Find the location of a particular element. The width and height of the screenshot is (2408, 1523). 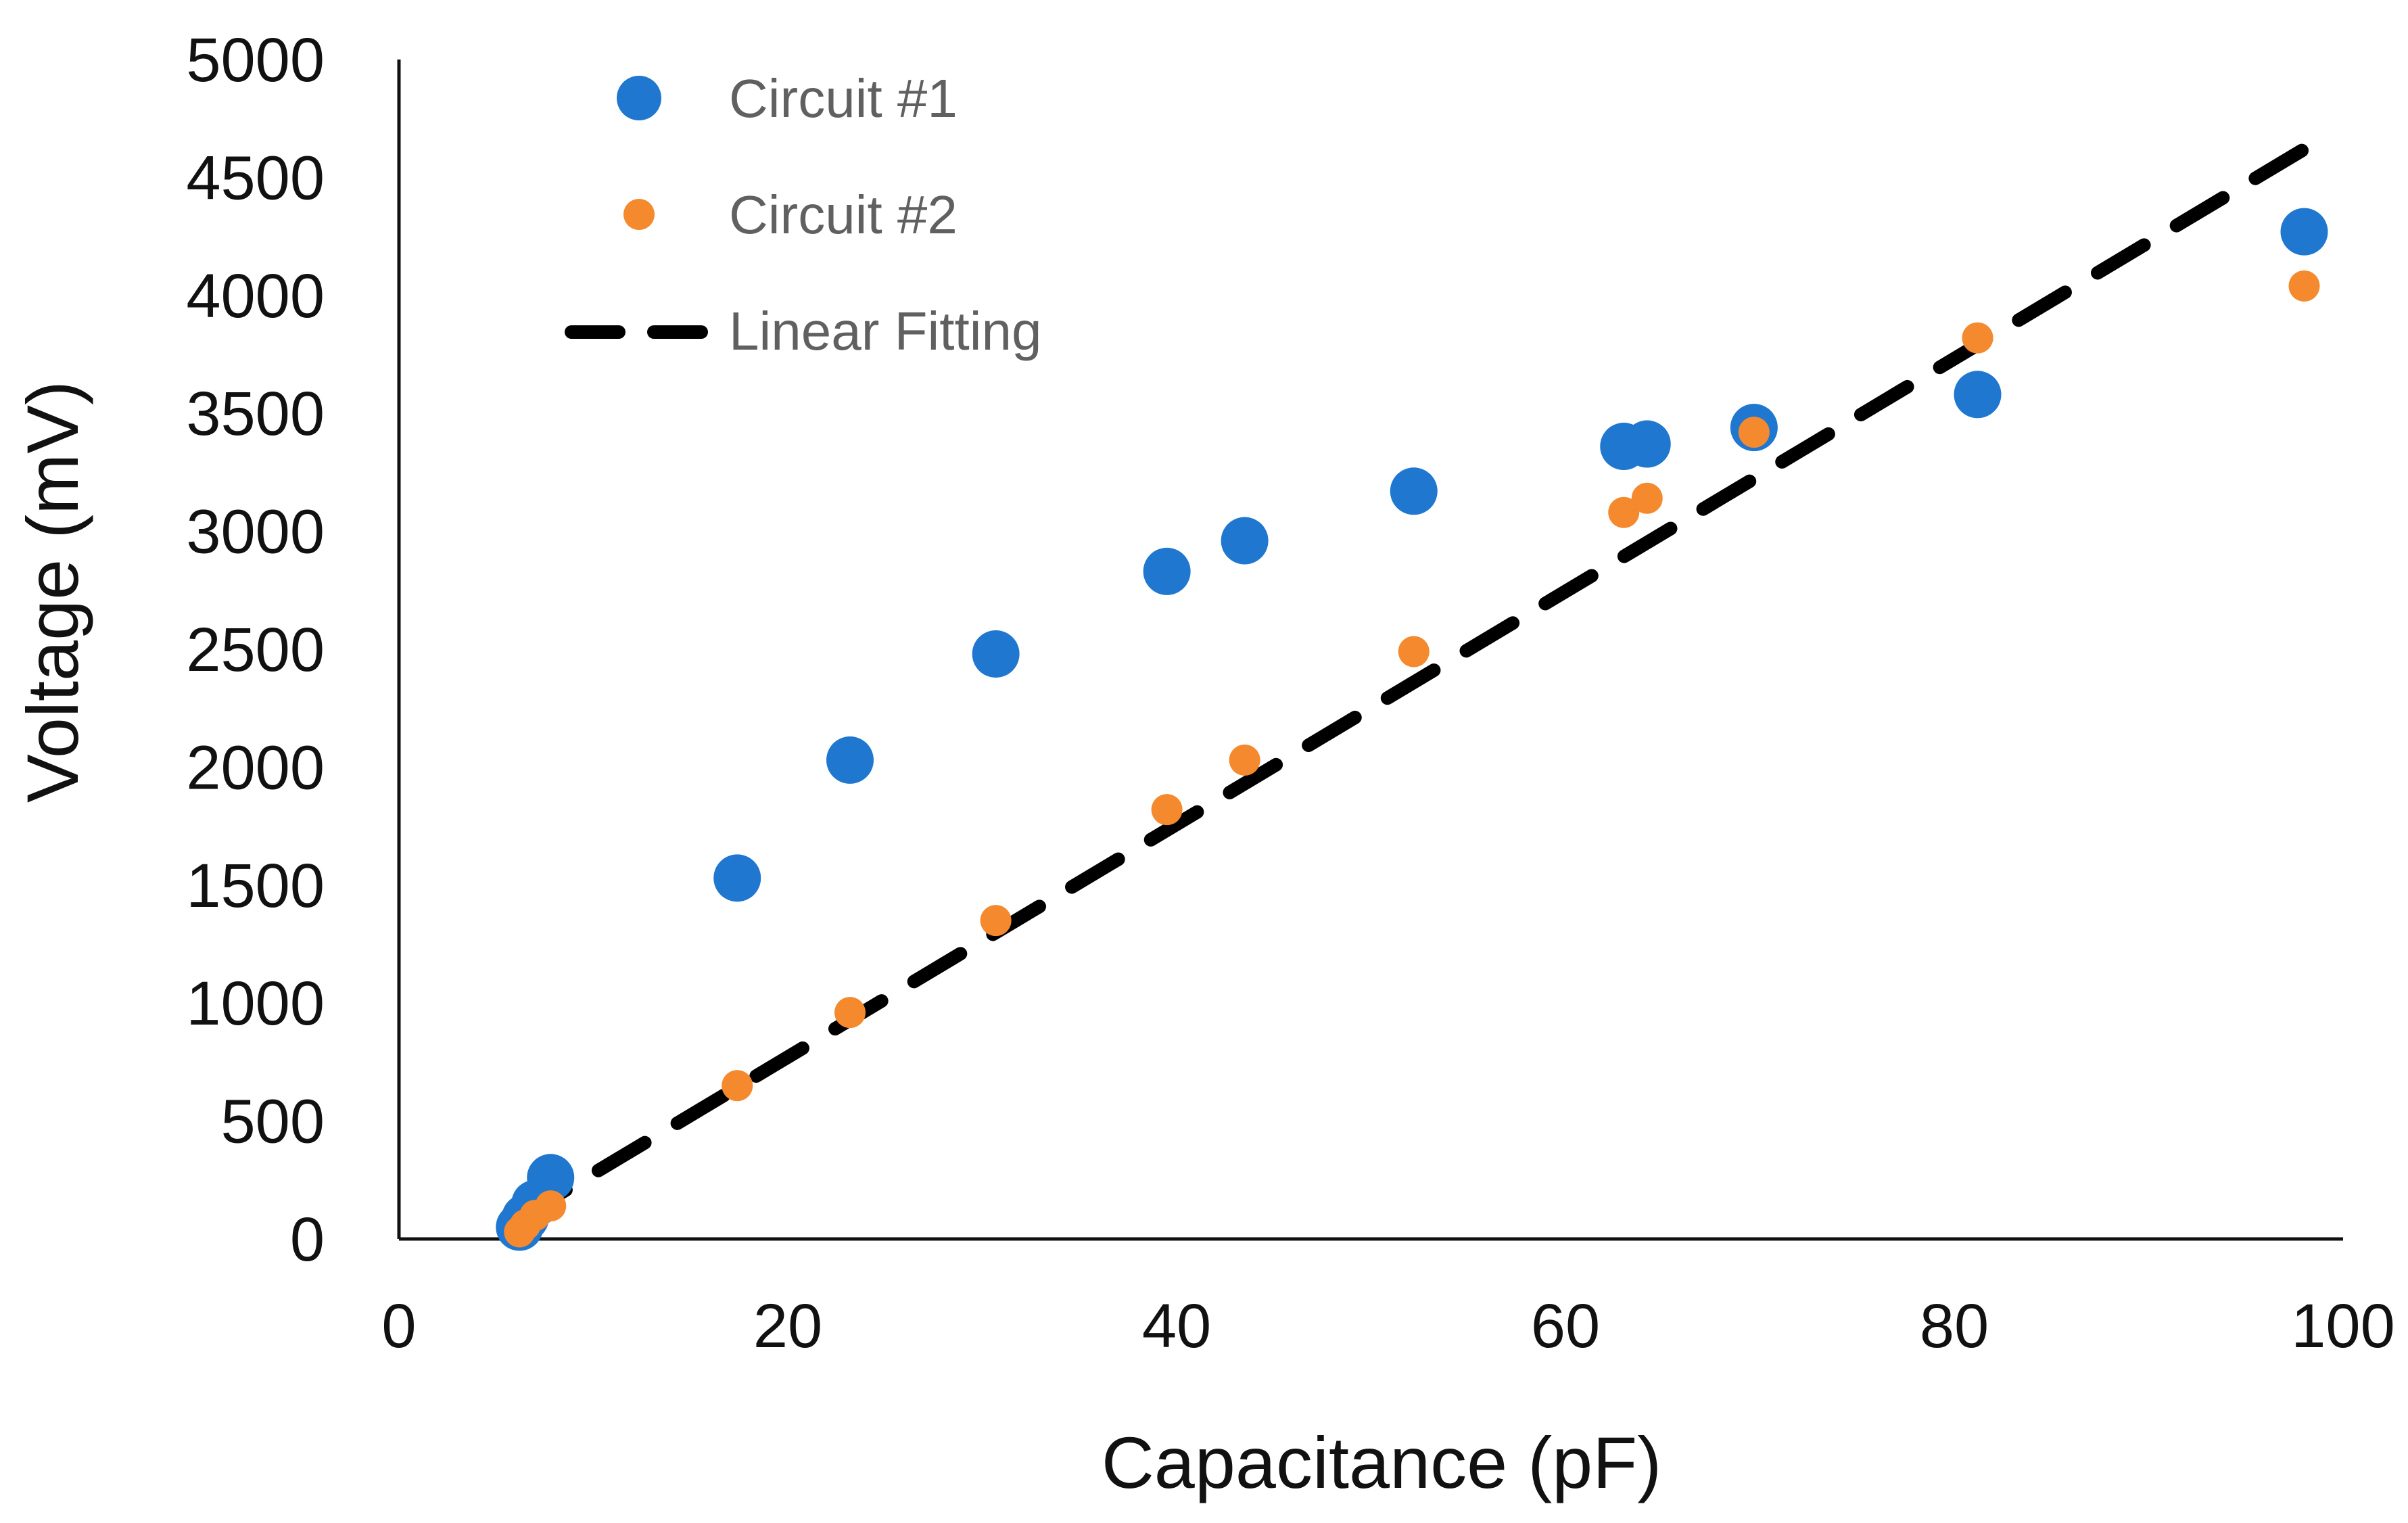

y-tick-label: 0 is located at coordinates (307, 1239).